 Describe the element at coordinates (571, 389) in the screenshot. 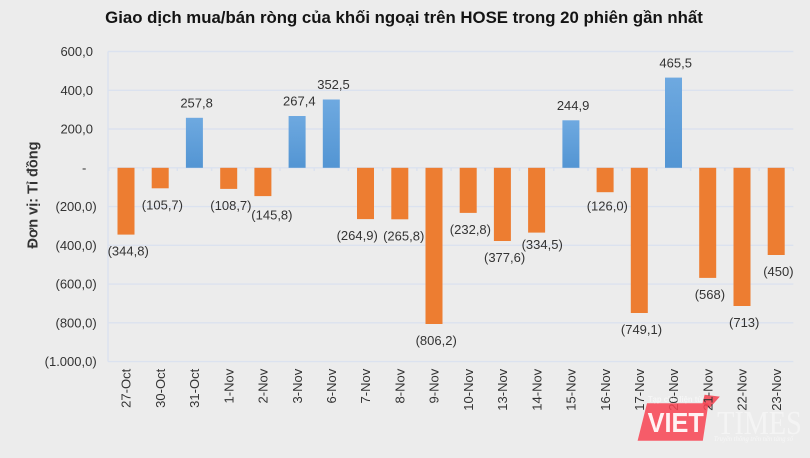

I see `svg-text: 15-Nov` at that location.